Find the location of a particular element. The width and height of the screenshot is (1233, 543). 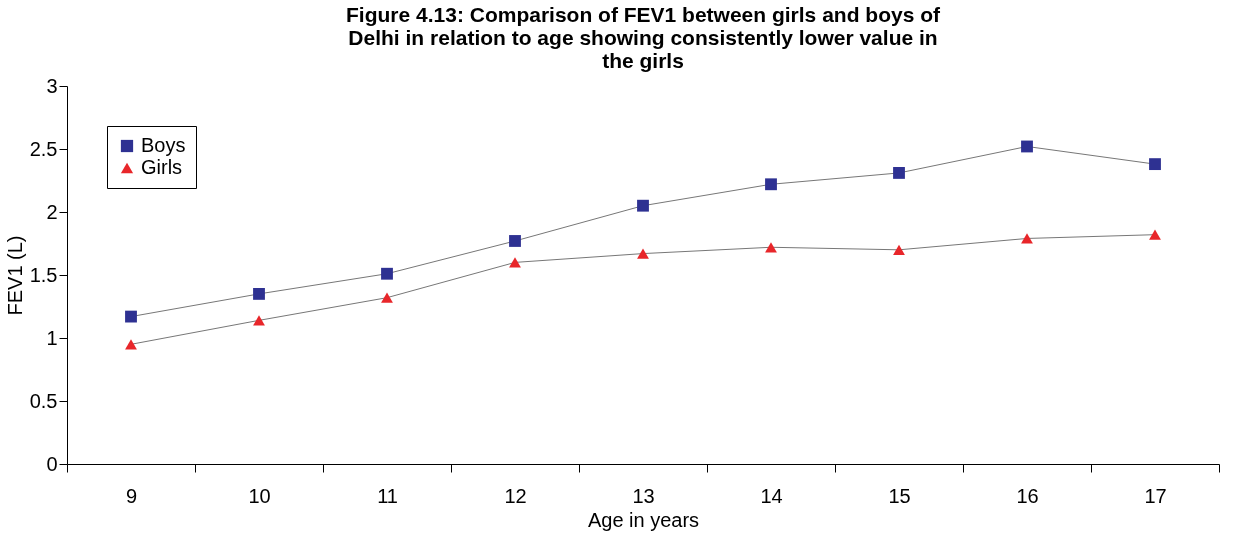

x-tick-label: 12 is located at coordinates (515, 495).